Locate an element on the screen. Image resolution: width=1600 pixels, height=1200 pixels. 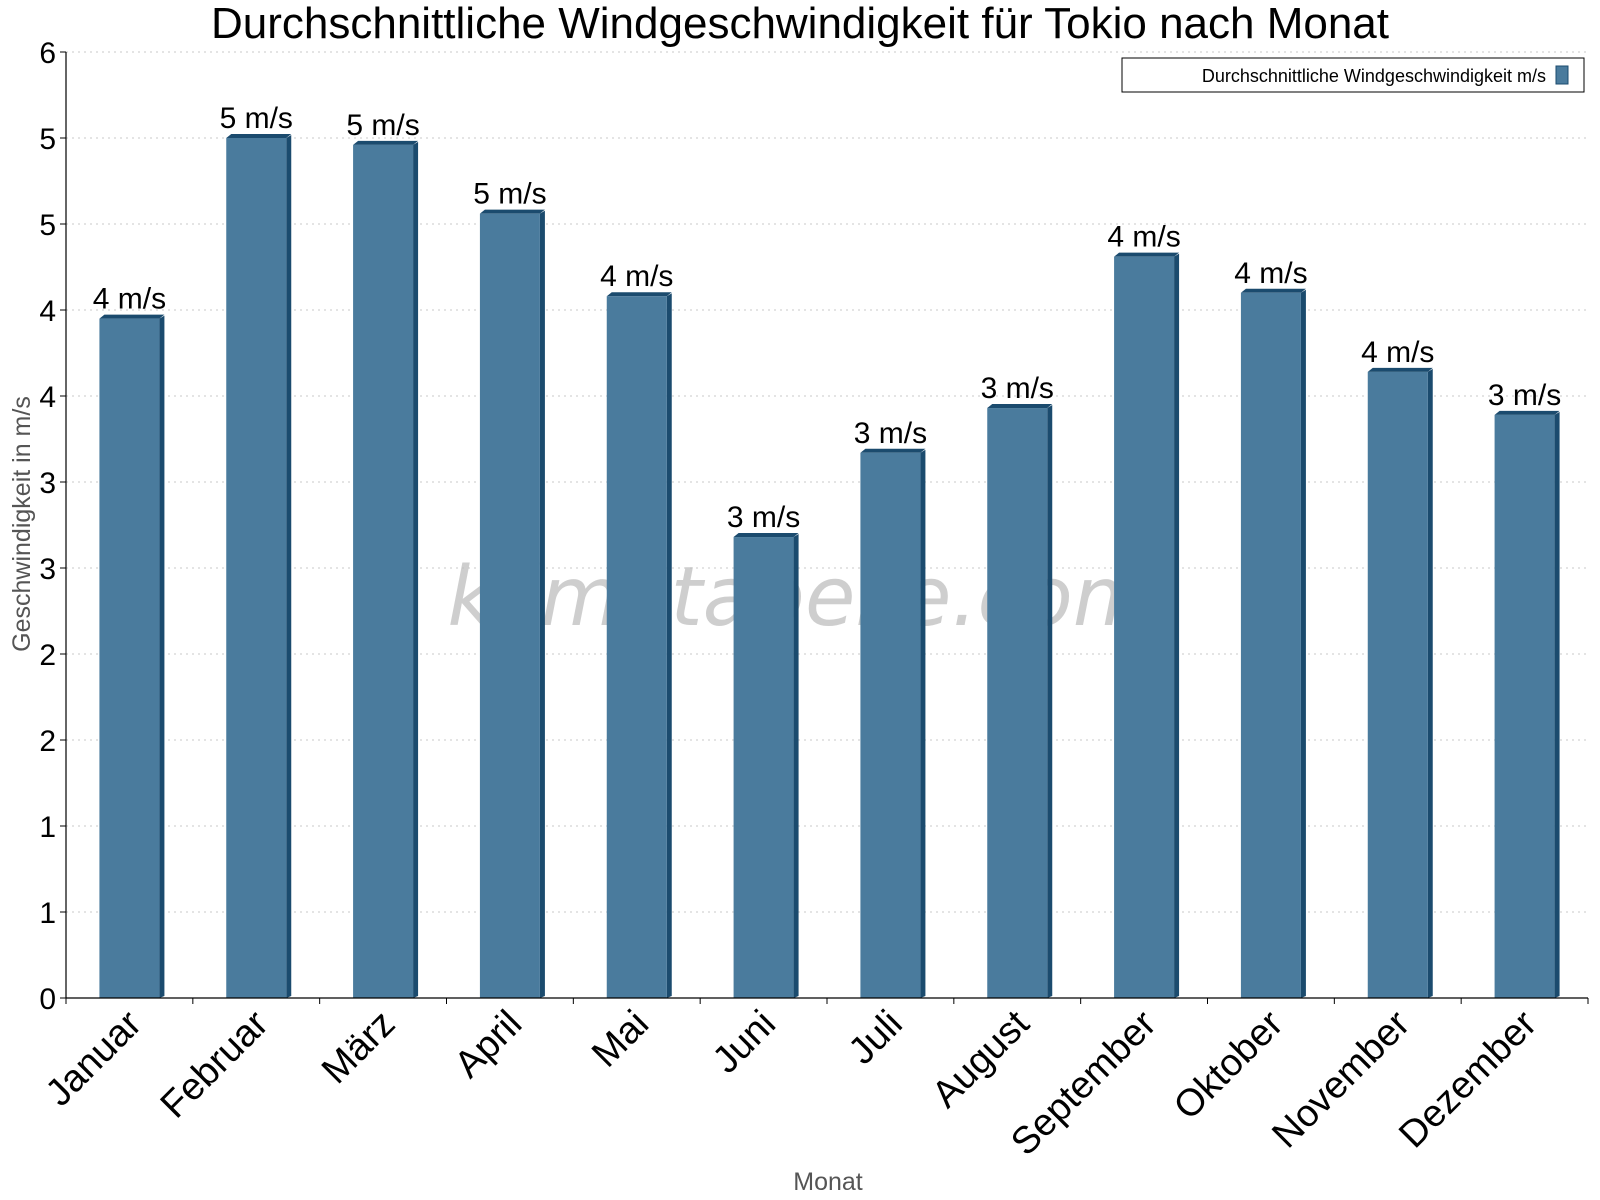
legend-box is located at coordinates (1353, 75).